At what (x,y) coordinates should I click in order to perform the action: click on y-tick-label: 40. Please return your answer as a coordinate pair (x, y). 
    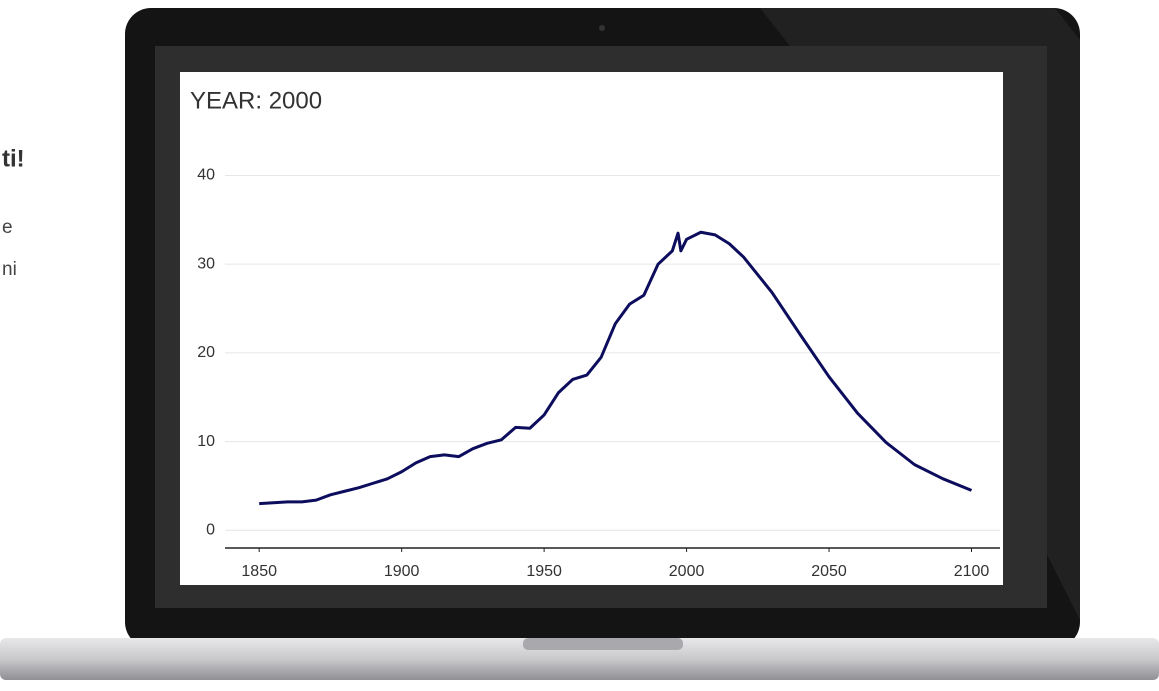
    Looking at the image, I should click on (206, 175).